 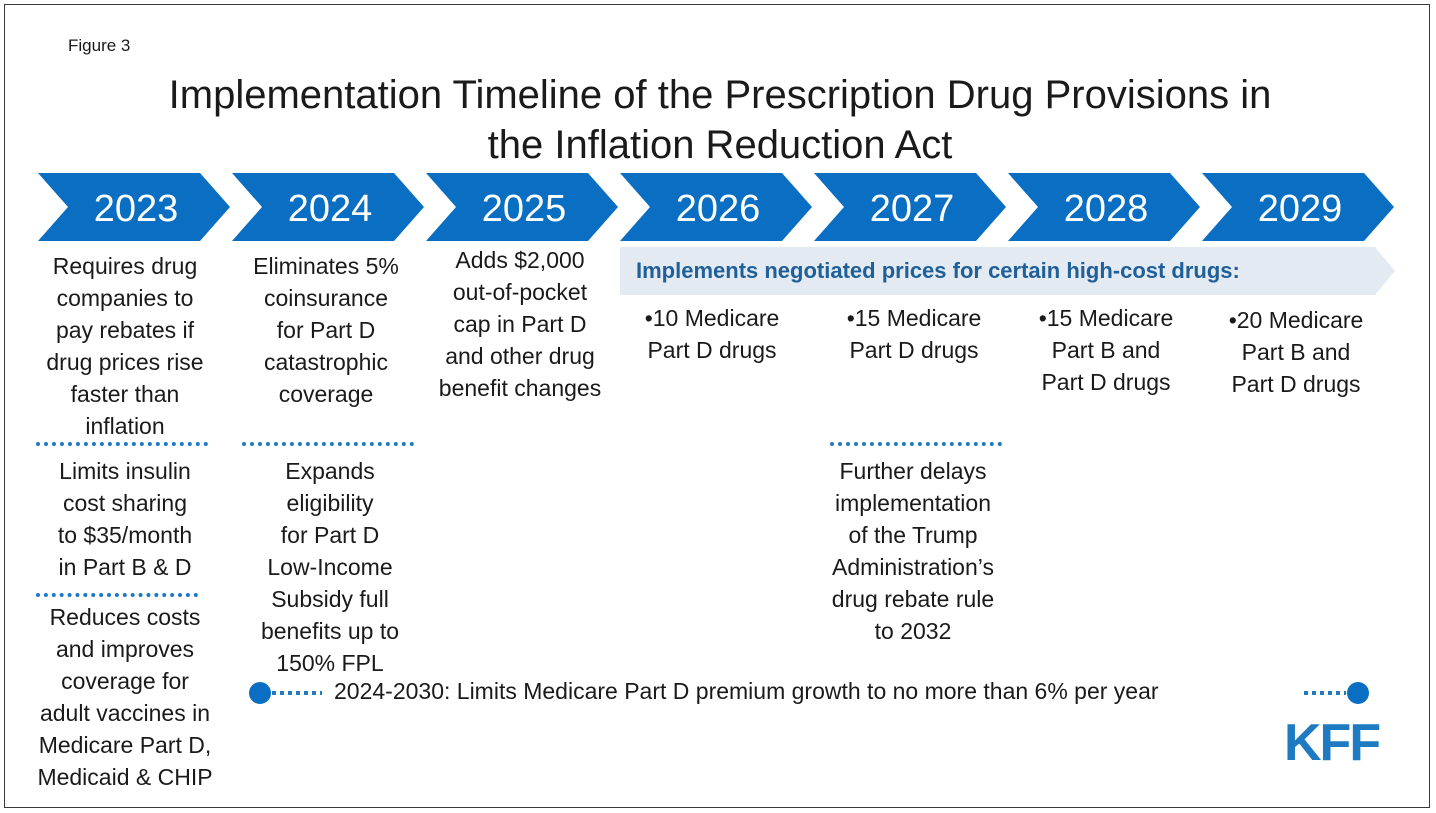 I want to click on year-arrow-2025, so click(x=522, y=207).